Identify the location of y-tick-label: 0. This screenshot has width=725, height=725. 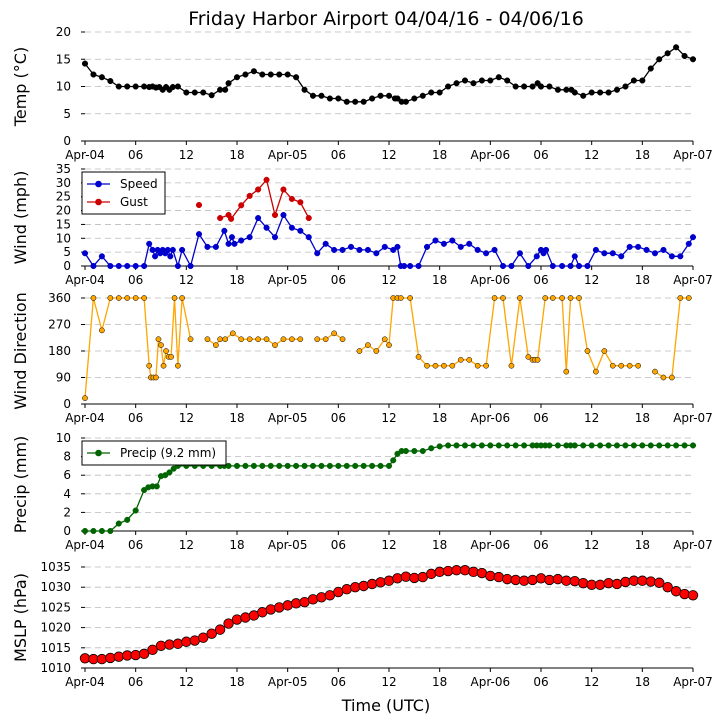
(67, 141).